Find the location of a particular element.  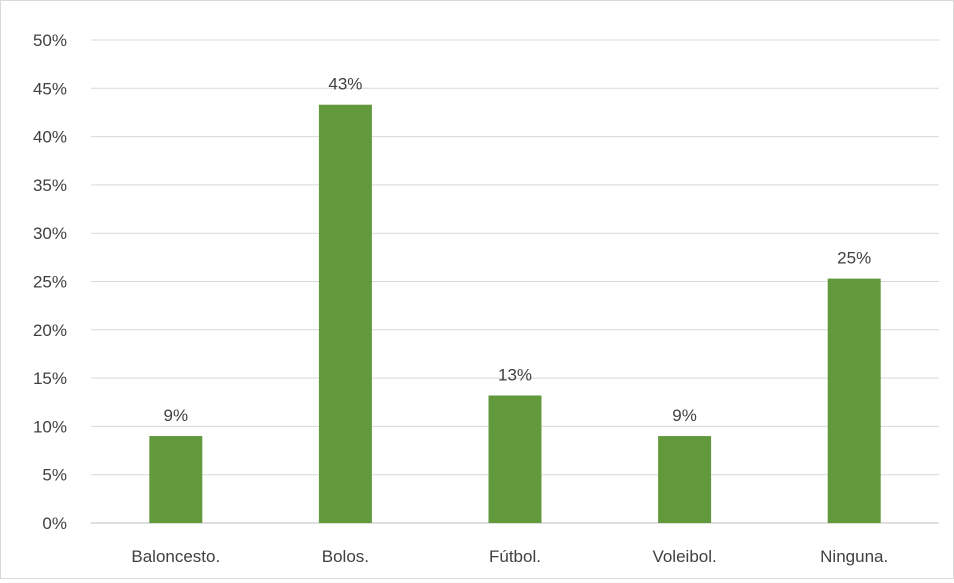

y-tick-label: 25% is located at coordinates (50, 282).